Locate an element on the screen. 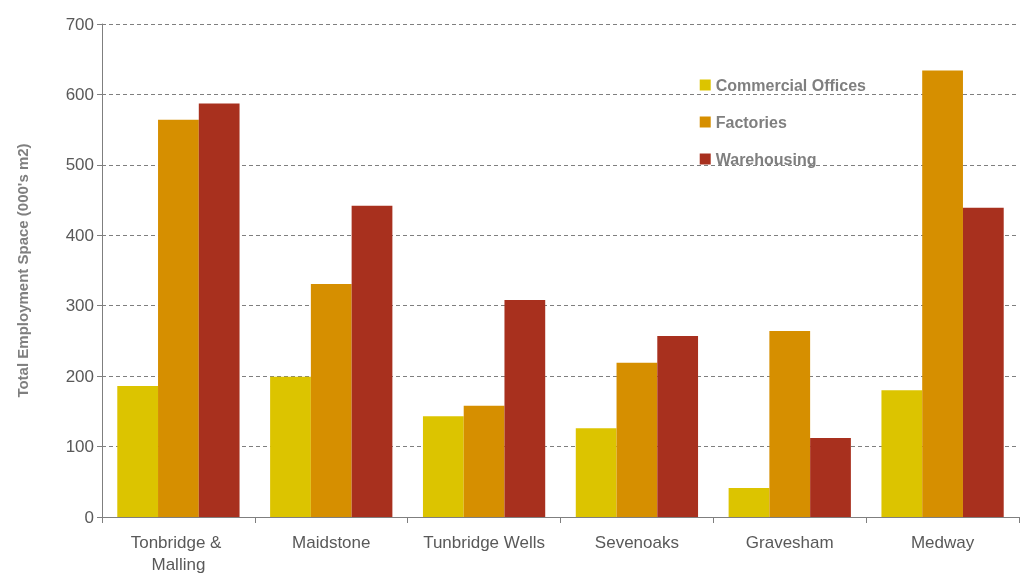 The width and height of the screenshot is (1021, 579). x-tick-label: Medway is located at coordinates (942, 542).